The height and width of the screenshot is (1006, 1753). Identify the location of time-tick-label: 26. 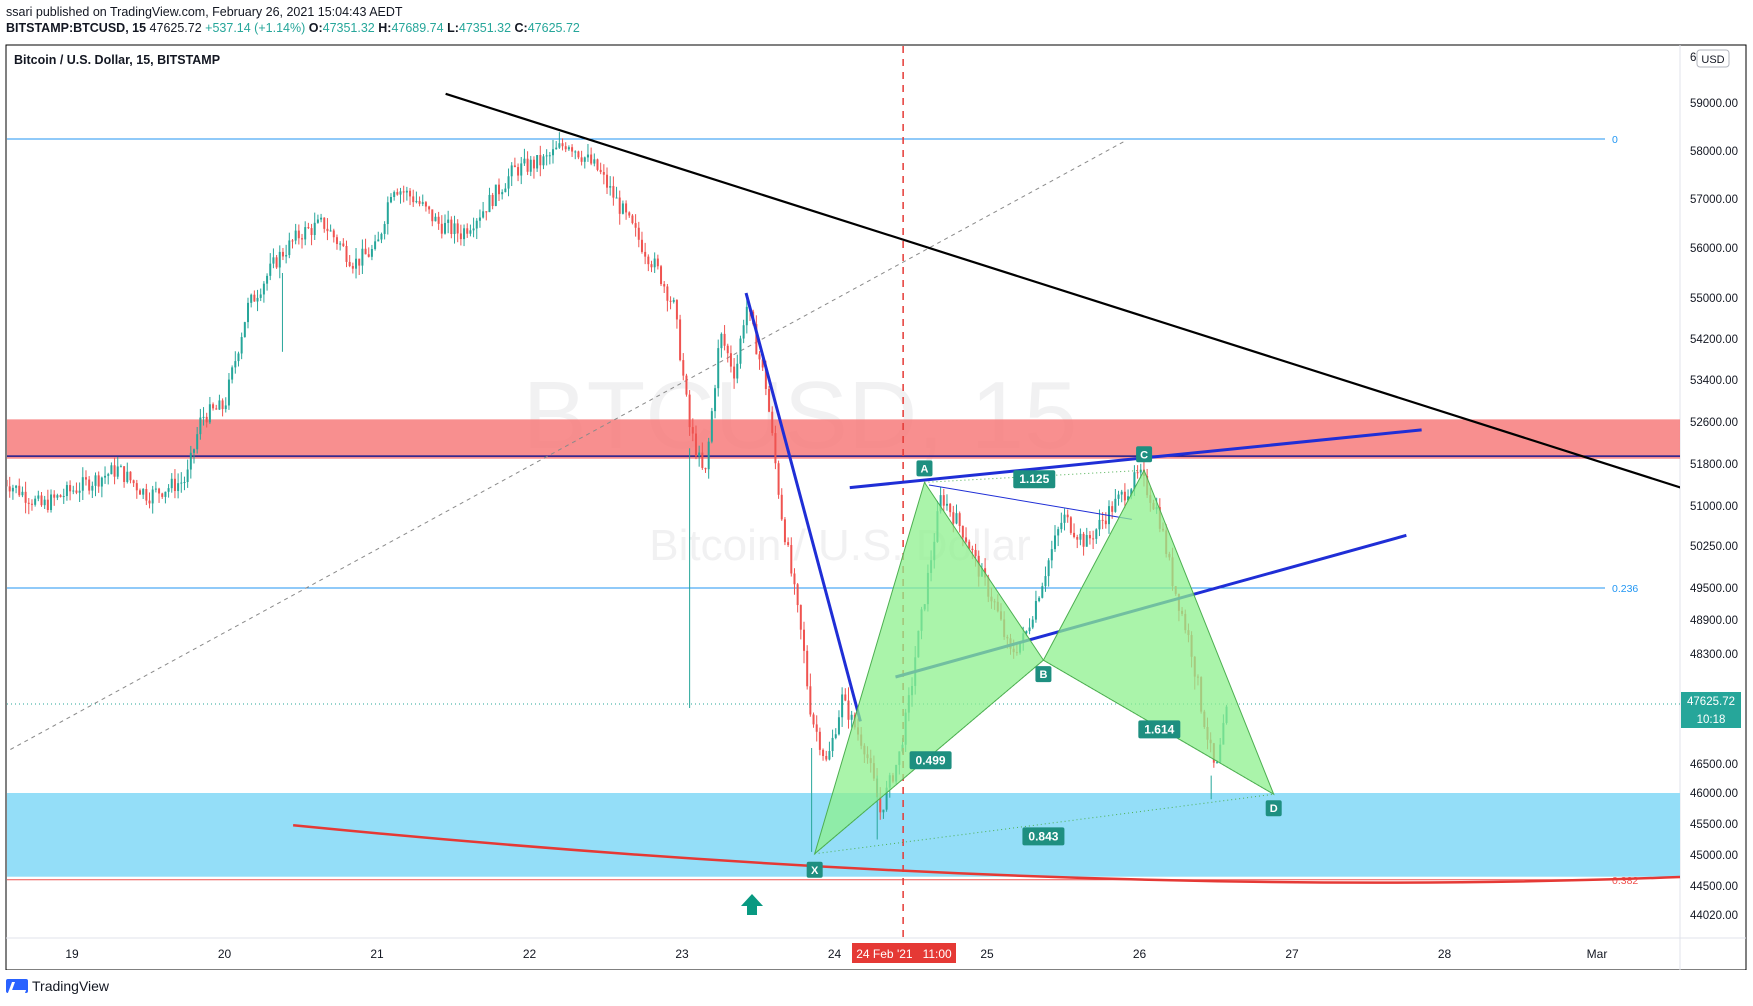
(1140, 954).